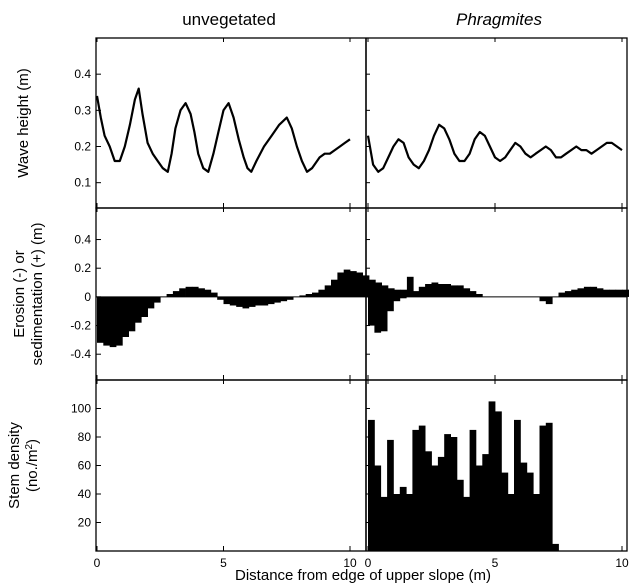  Describe the element at coordinates (81, 409) in the screenshot. I see `y-tick-label: 100` at that location.